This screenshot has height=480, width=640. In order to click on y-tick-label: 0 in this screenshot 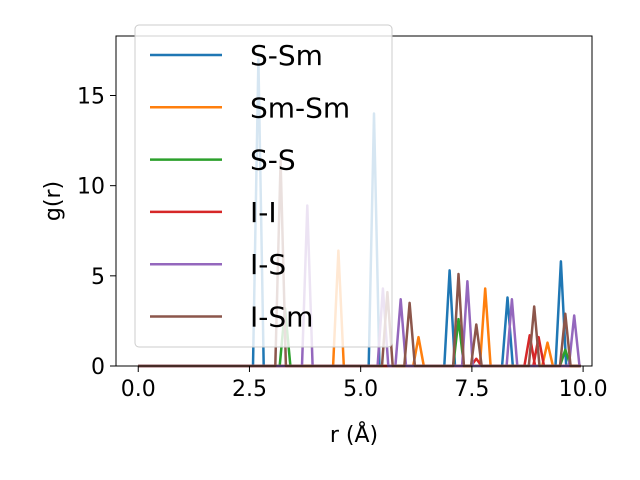, I will do `click(98, 367)`.